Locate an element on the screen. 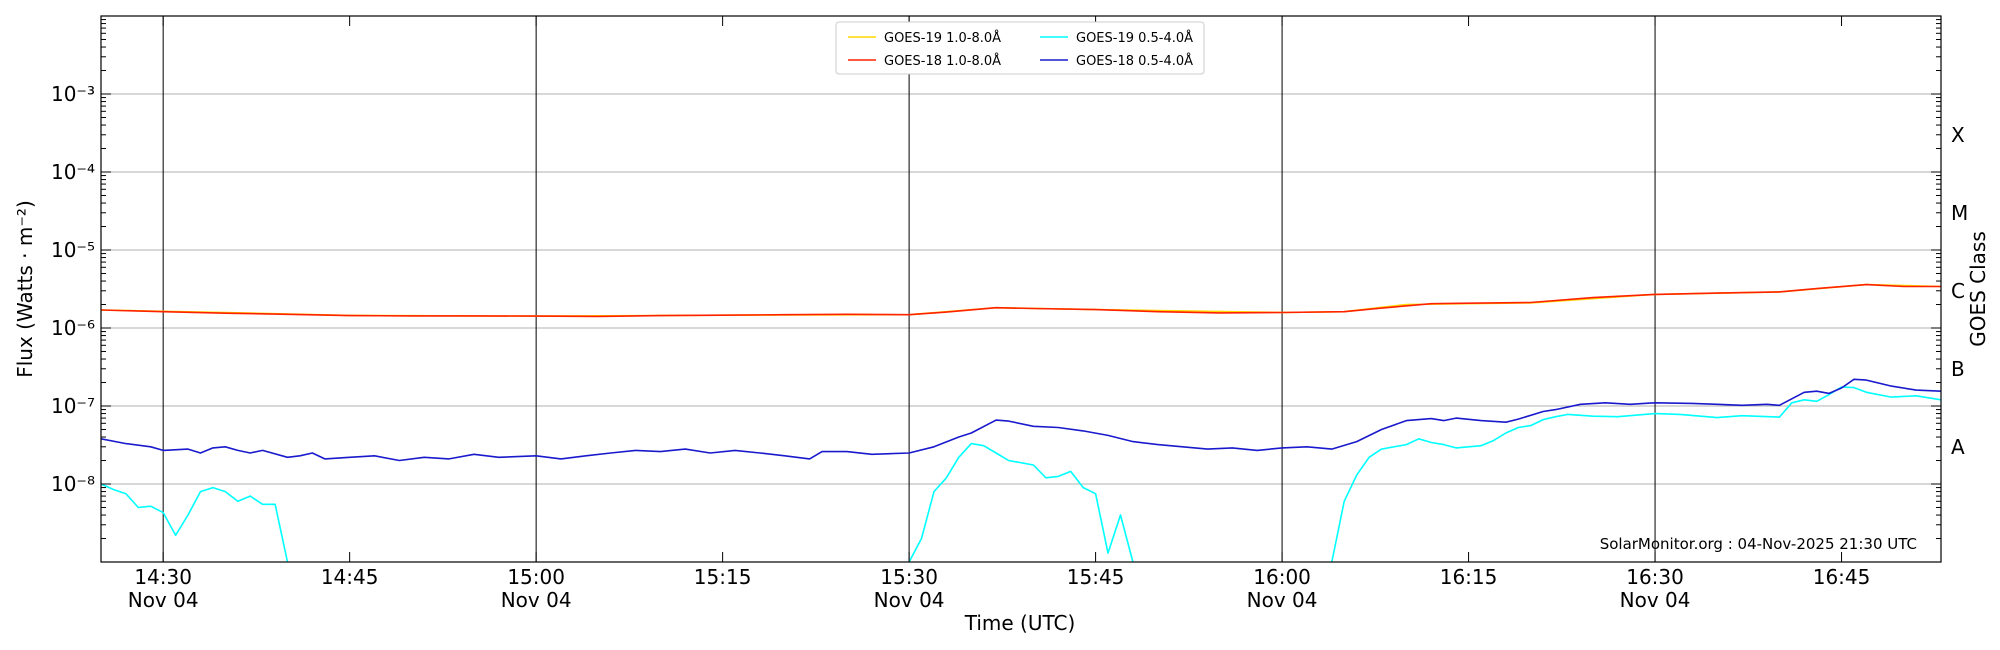 This screenshot has height=650, width=2000. legend-label: GOES-18 1.0-8.0Å is located at coordinates (942, 61).